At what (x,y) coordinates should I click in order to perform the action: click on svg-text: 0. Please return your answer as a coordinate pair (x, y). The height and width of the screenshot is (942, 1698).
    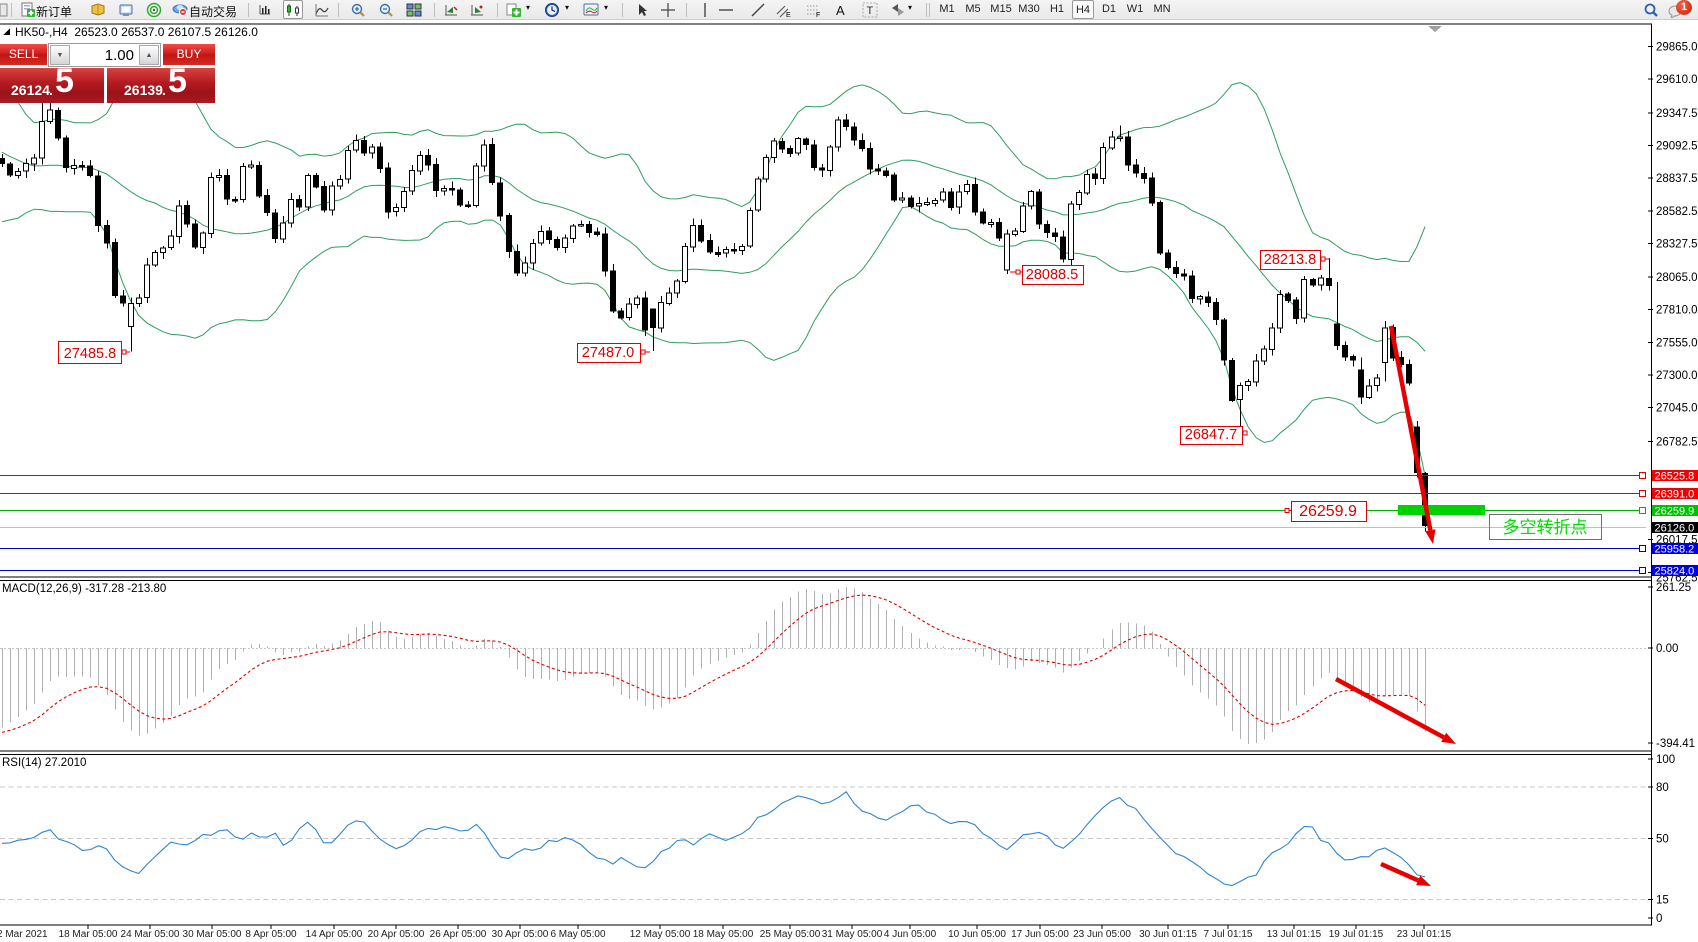
    Looking at the image, I should click on (1659, 919).